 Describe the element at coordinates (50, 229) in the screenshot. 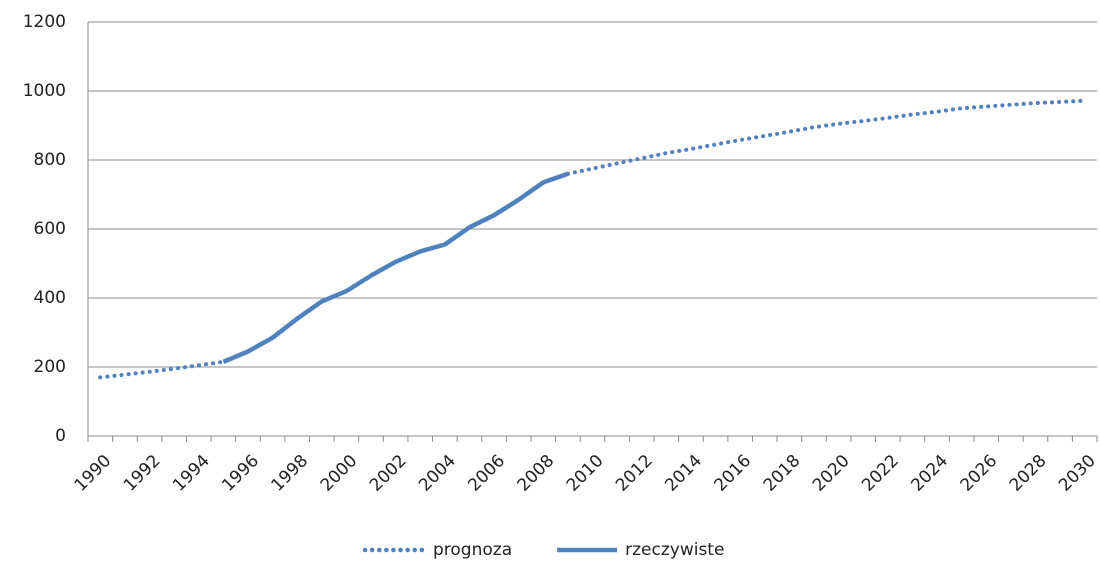

I see `y-tick-label: 600` at that location.